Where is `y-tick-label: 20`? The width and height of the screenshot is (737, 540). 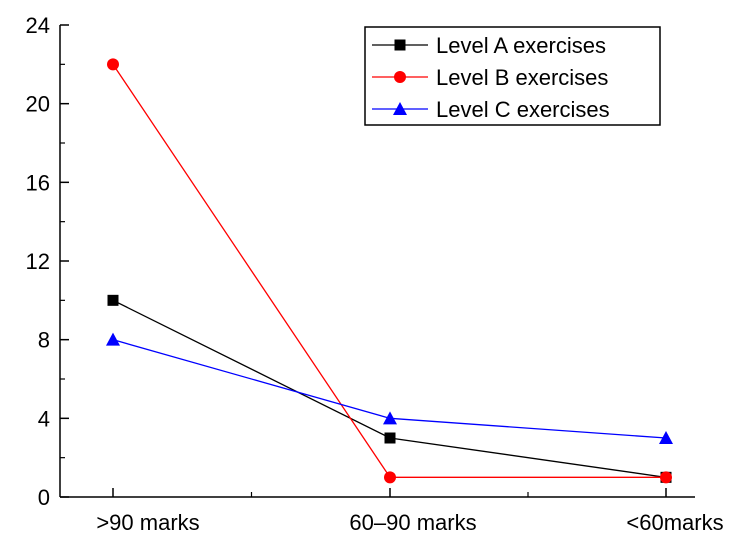
y-tick-label: 20 is located at coordinates (38, 104).